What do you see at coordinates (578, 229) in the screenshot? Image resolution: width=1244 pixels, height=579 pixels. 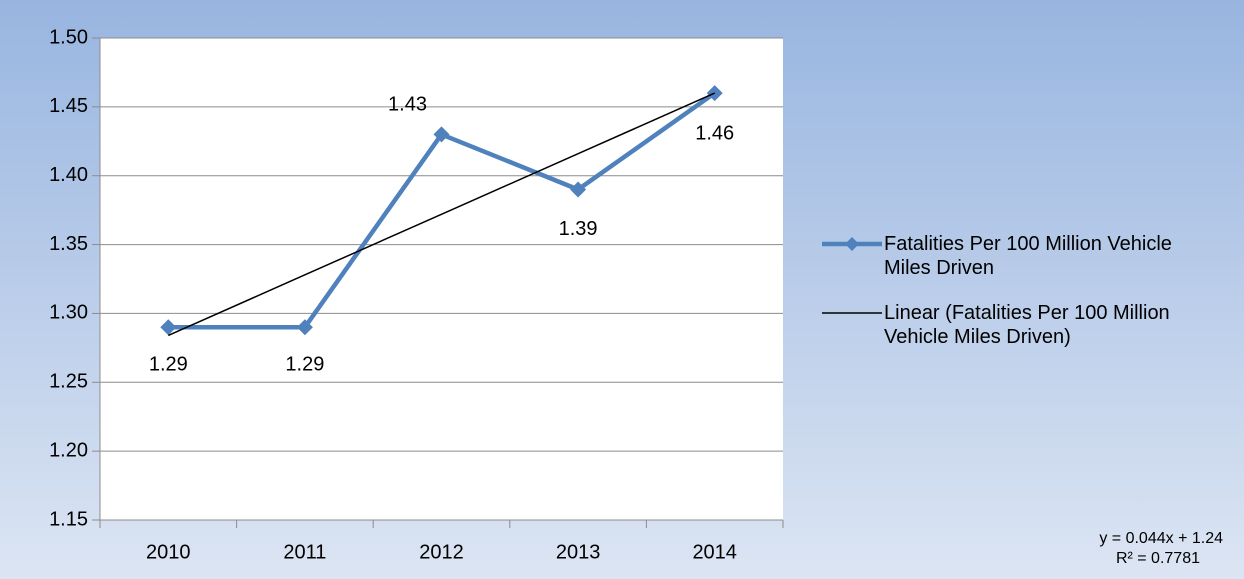 I see `data-label: 1.39` at bounding box center [578, 229].